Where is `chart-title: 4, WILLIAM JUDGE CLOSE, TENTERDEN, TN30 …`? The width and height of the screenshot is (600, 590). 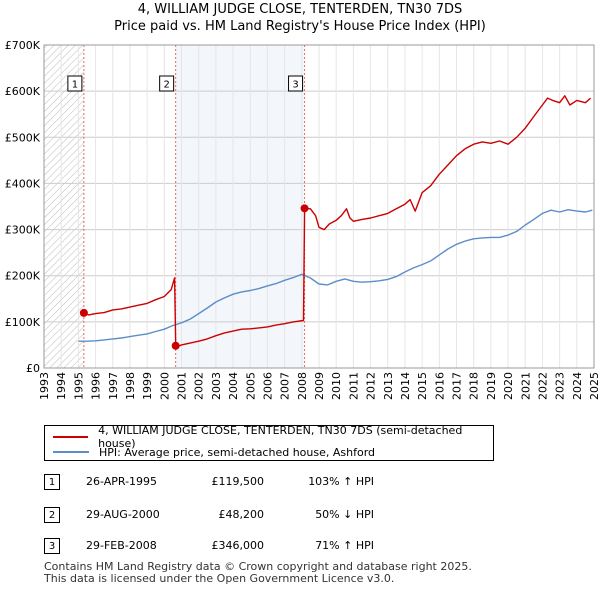
chart-title: 4, WILLIAM JUDGE CLOSE, TENTERDEN, TN30 … is located at coordinates (300, 9).